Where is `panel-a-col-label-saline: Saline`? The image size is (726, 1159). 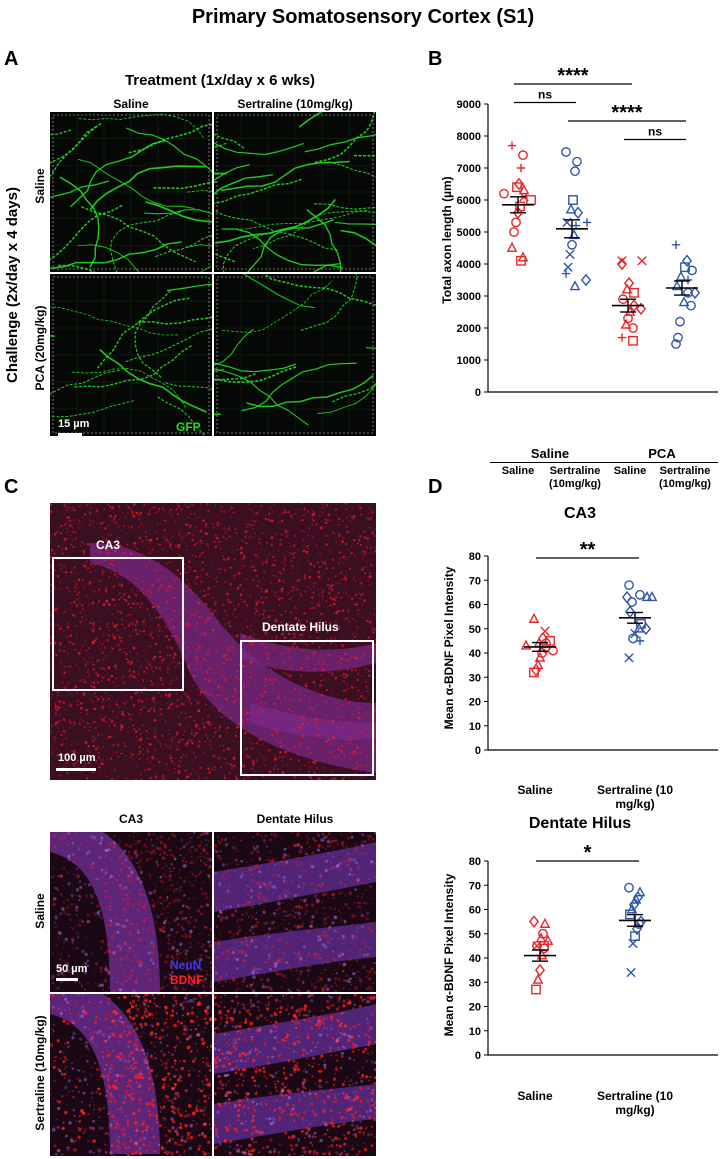 panel-a-col-label-saline: Saline is located at coordinates (131, 104).